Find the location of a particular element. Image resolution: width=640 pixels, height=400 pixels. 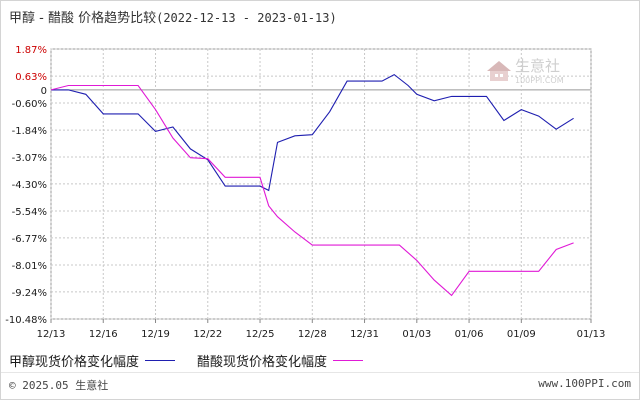

watermark-logo: 生意社 100PPI.COM is located at coordinates (525, 71).